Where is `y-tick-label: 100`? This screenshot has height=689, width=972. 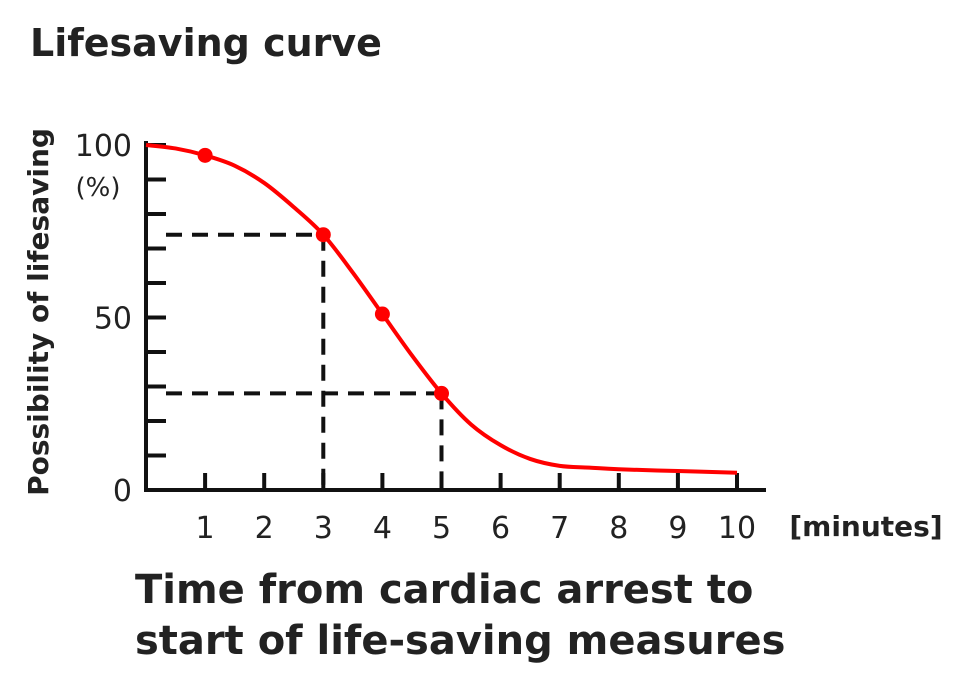
y-tick-label: 100 is located at coordinates (103, 146).